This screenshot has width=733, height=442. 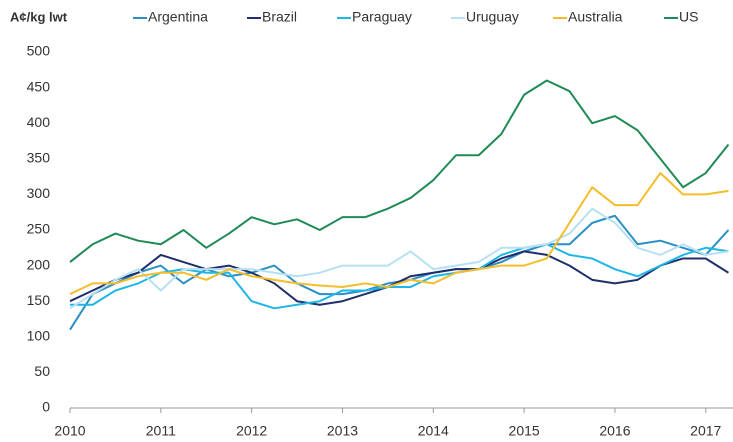 I want to click on x-tick-label: 2010, so click(x=69, y=431).